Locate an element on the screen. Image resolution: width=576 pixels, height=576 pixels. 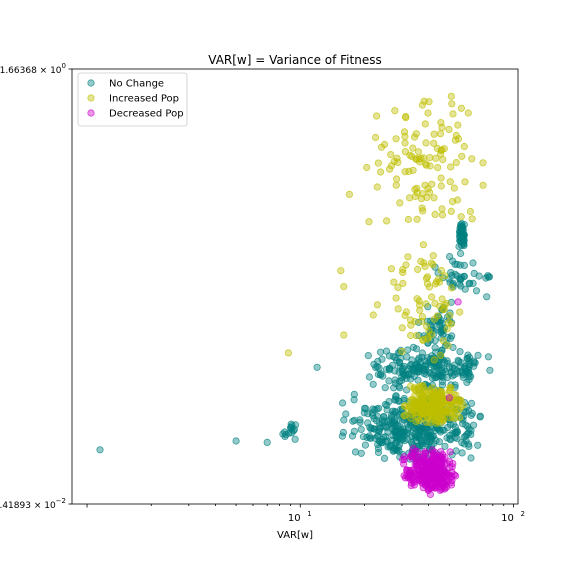
legend-label: No Change is located at coordinates (136, 84).